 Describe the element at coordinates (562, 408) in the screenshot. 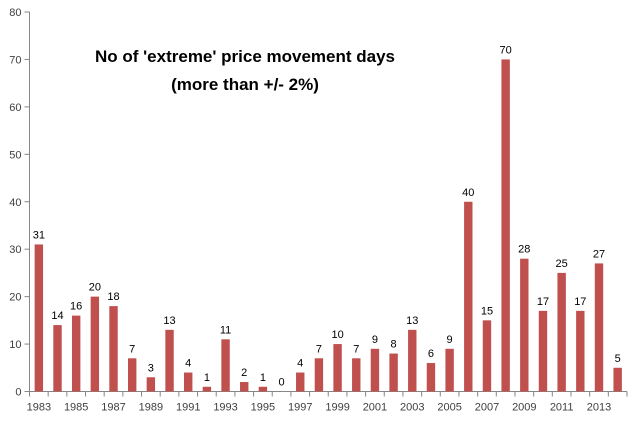

I see `x-tick-label: 2011` at that location.